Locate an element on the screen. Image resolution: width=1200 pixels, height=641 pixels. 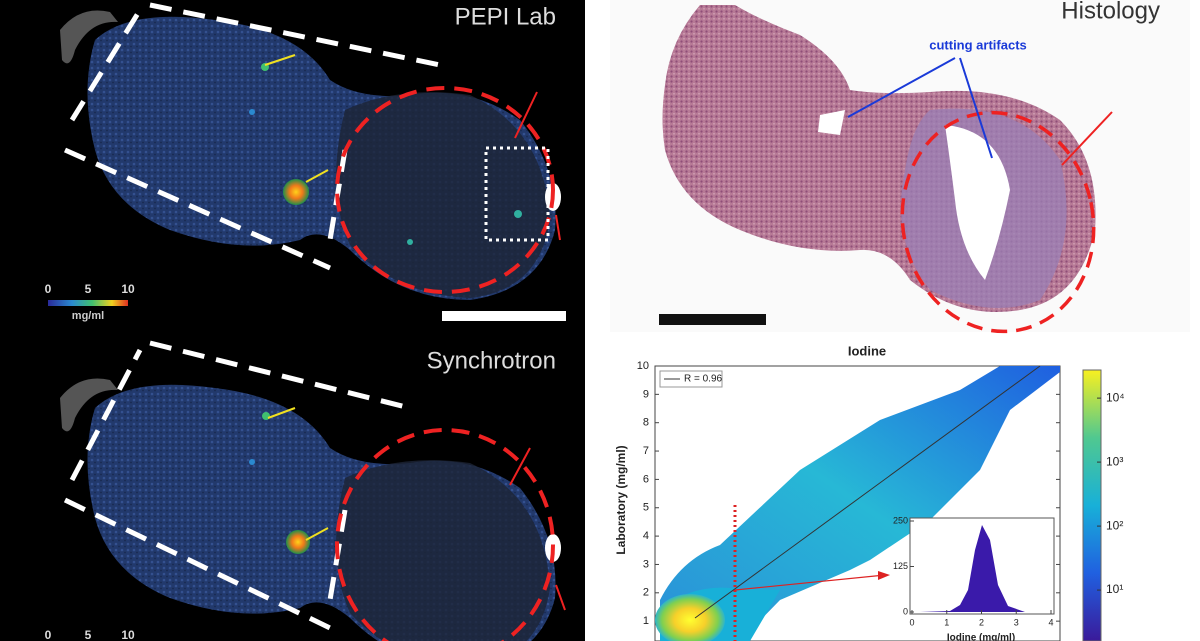
colorbar-tick-label: 10³ is located at coordinates (1114, 461).